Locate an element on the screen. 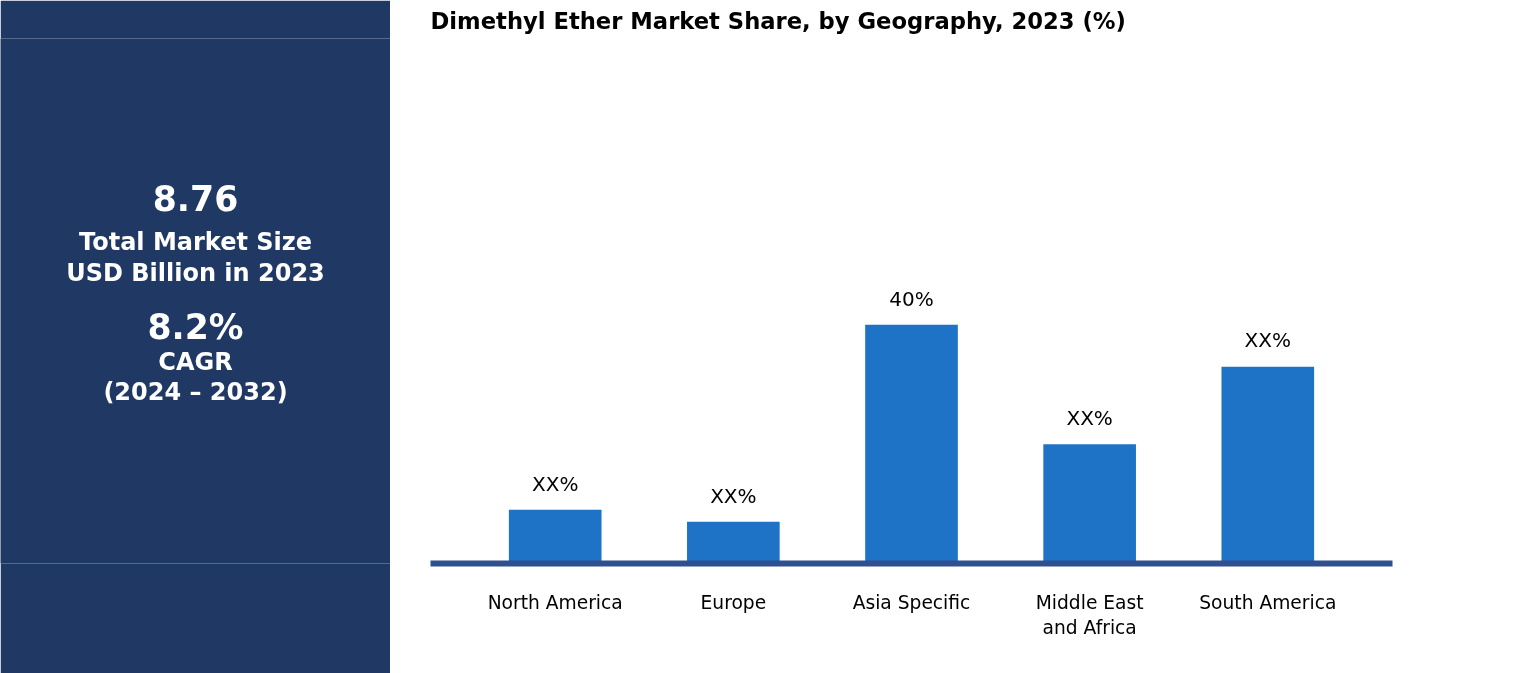 Image resolution: width=1532 pixels, height=673 pixels. x-tick-label: Europe is located at coordinates (733, 602).